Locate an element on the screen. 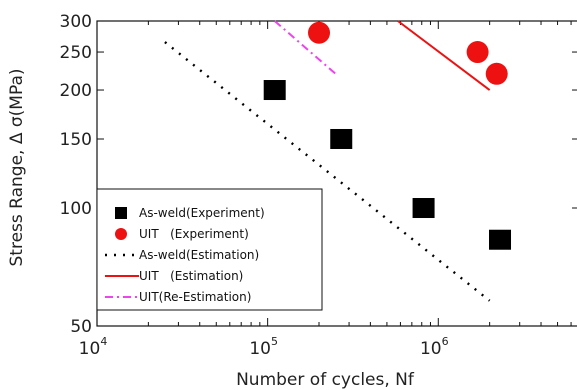  y-tick-label: 150 is located at coordinates (76, 140).